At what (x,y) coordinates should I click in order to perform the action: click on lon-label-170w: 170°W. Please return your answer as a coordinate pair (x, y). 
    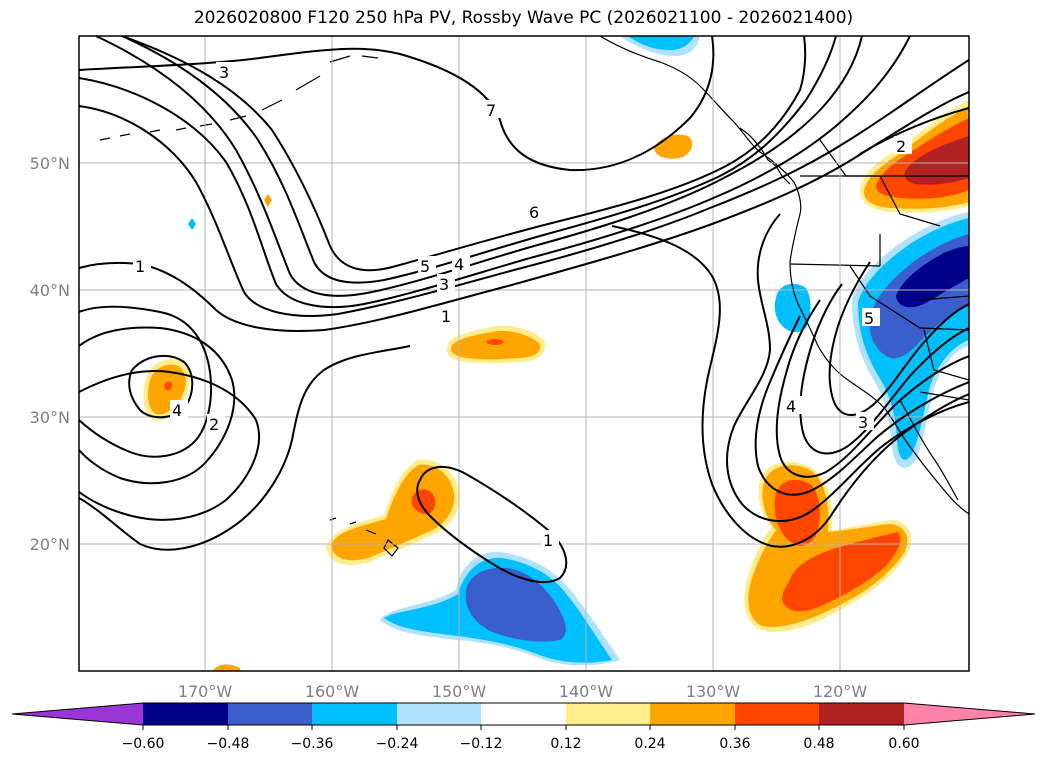
    Looking at the image, I should click on (205, 691).